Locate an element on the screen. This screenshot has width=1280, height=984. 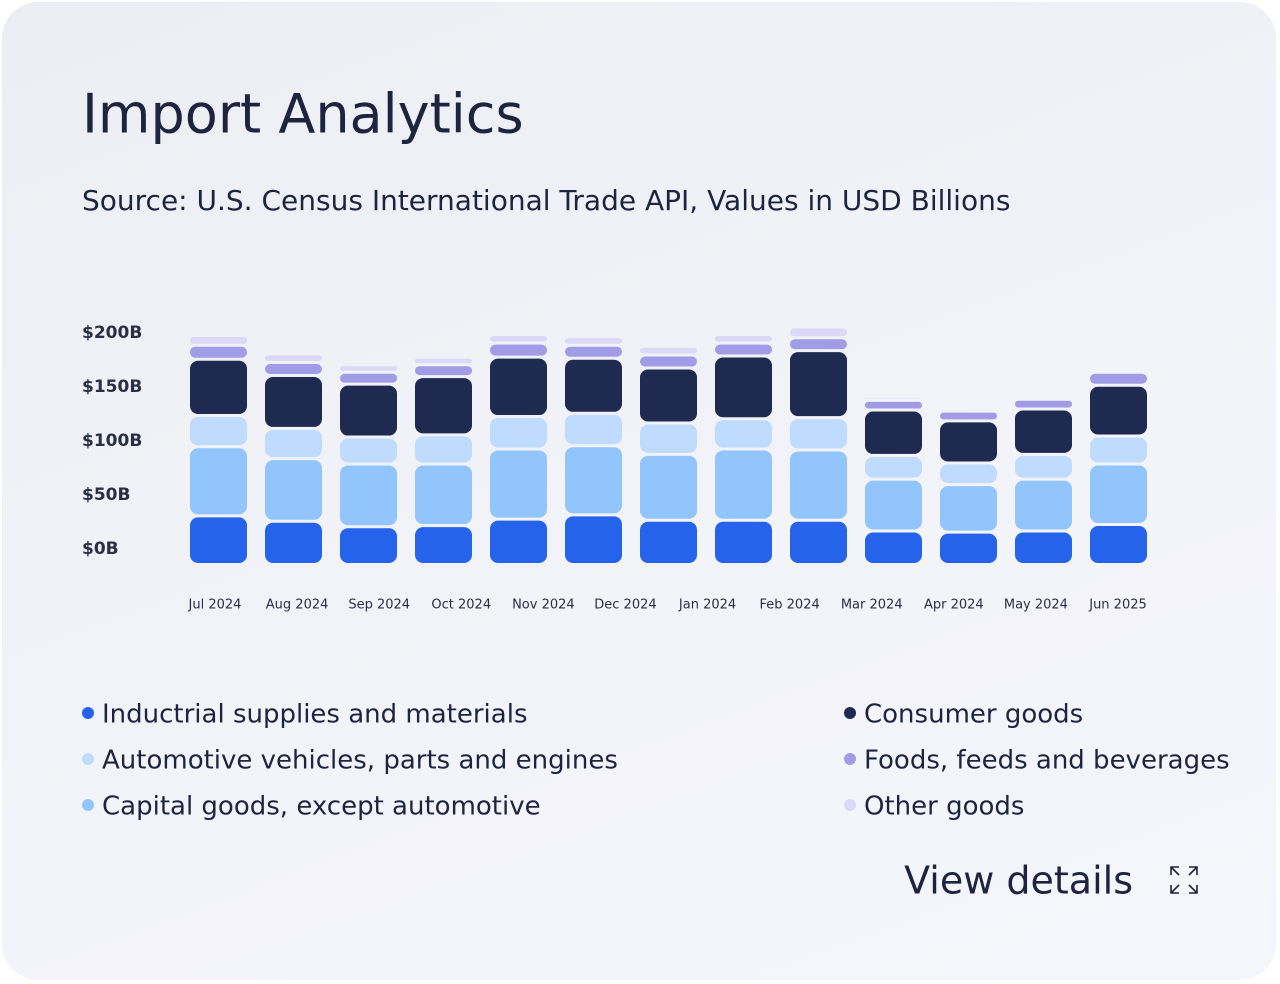
x-tick-label: Nov 2024 is located at coordinates (543, 605).